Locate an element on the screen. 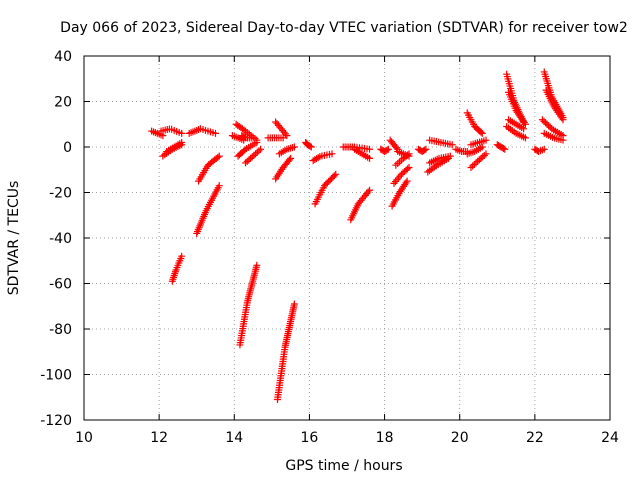 This screenshot has height=480, width=640. x-tick-label: 12 is located at coordinates (159, 438).